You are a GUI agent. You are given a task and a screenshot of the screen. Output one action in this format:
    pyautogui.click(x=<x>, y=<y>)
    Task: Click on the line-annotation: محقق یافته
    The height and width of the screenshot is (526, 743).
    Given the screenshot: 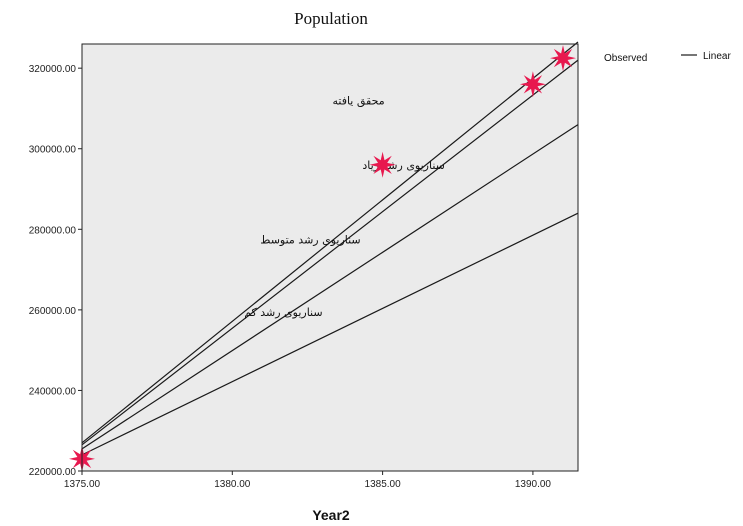 What is the action you would take?
    pyautogui.click(x=358, y=101)
    